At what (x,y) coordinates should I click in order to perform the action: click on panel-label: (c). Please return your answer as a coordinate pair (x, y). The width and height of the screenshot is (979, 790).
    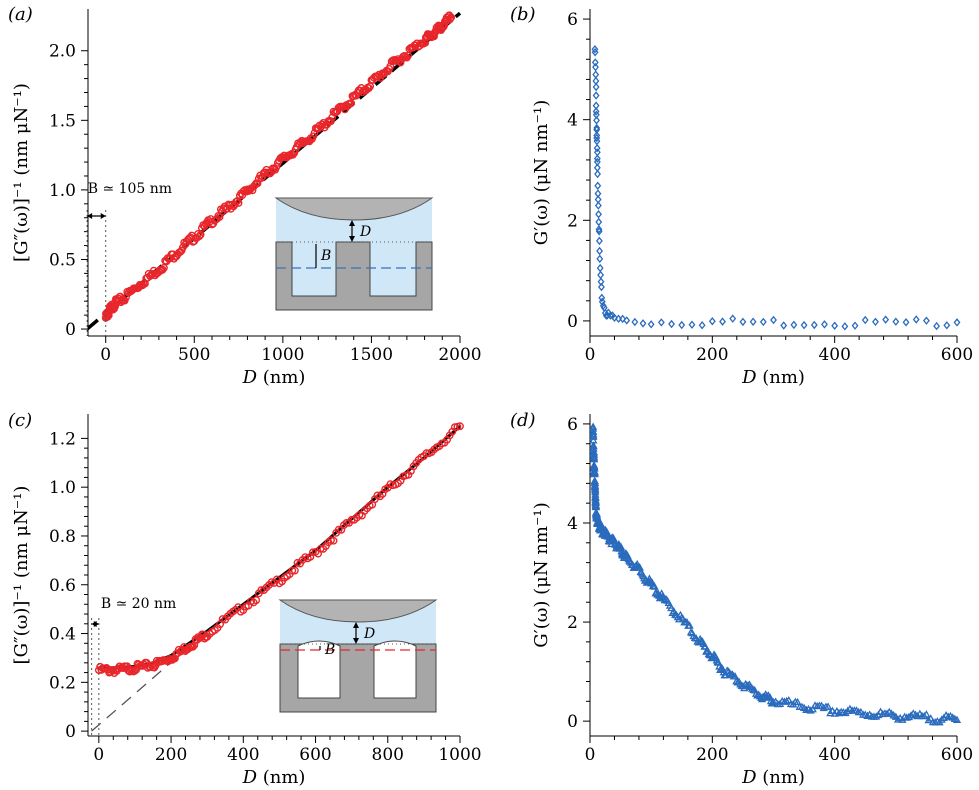
    Looking at the image, I should click on (20, 420).